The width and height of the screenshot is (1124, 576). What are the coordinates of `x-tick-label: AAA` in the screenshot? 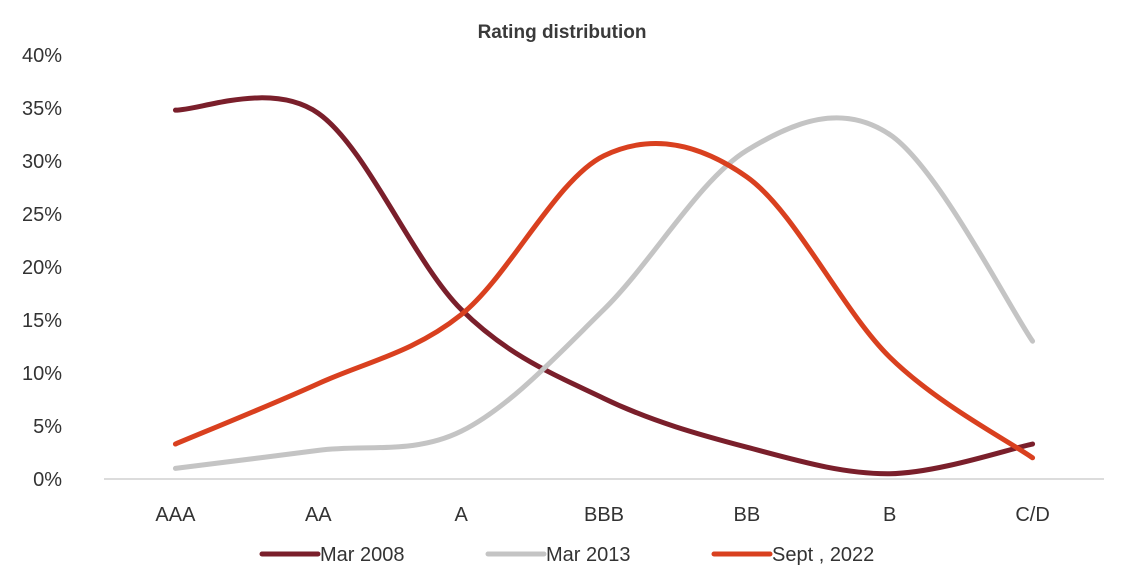 It's located at (175, 515).